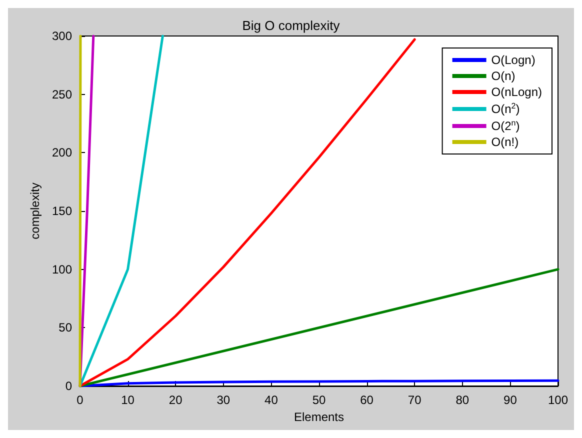 The width and height of the screenshot is (582, 438). What do you see at coordinates (128, 400) in the screenshot?
I see `x-tick-label: 10` at bounding box center [128, 400].